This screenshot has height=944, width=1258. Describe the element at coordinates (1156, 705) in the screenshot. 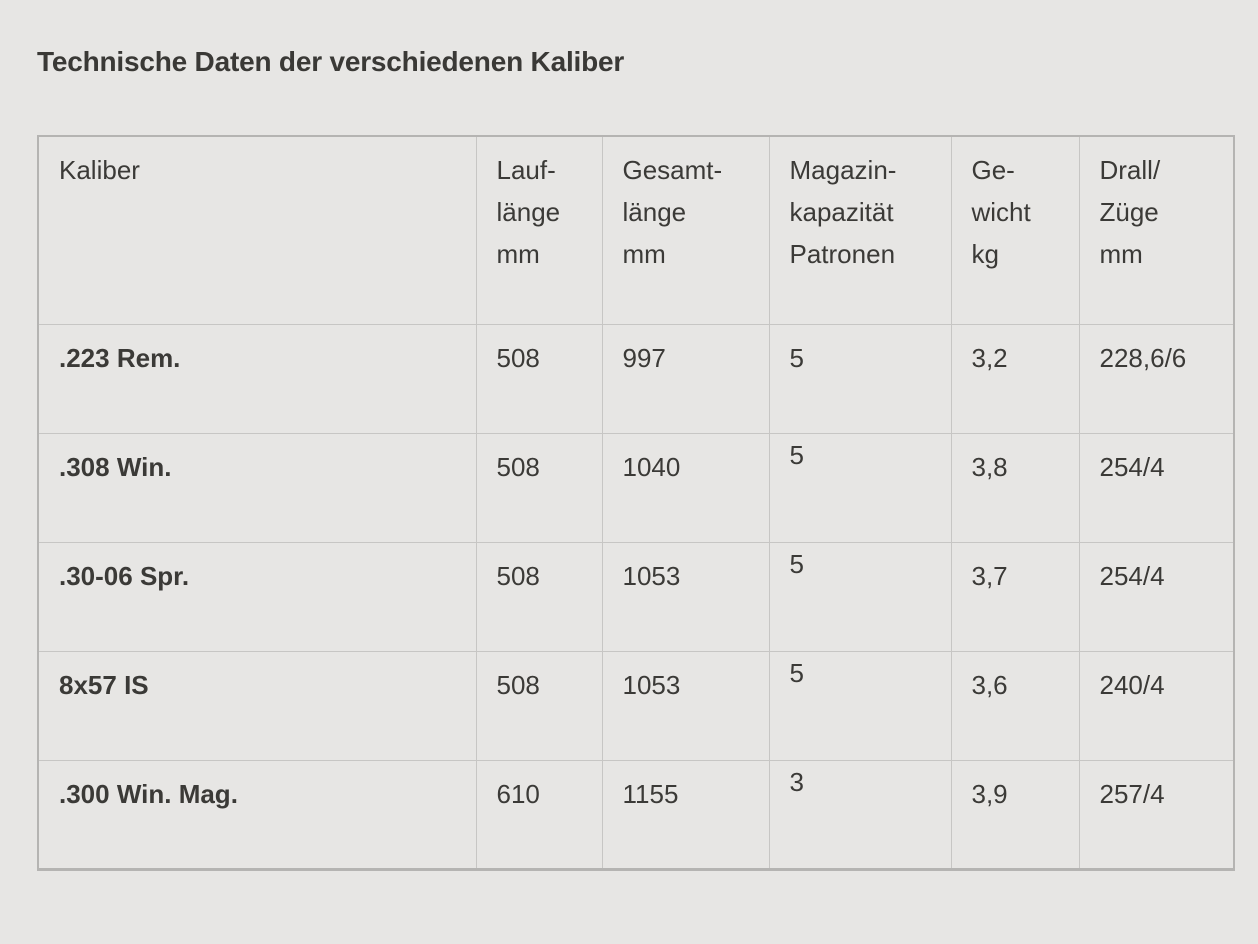

I see `cell-drall: 240/4` at that location.